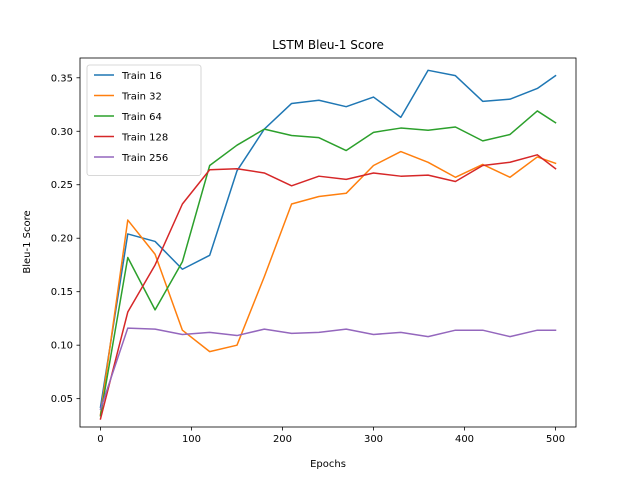 The image size is (640, 480). I want to click on y-axis: 0.05 0.10 0.15 0.20 0.25 0.30 0.35, so click(65, 239).